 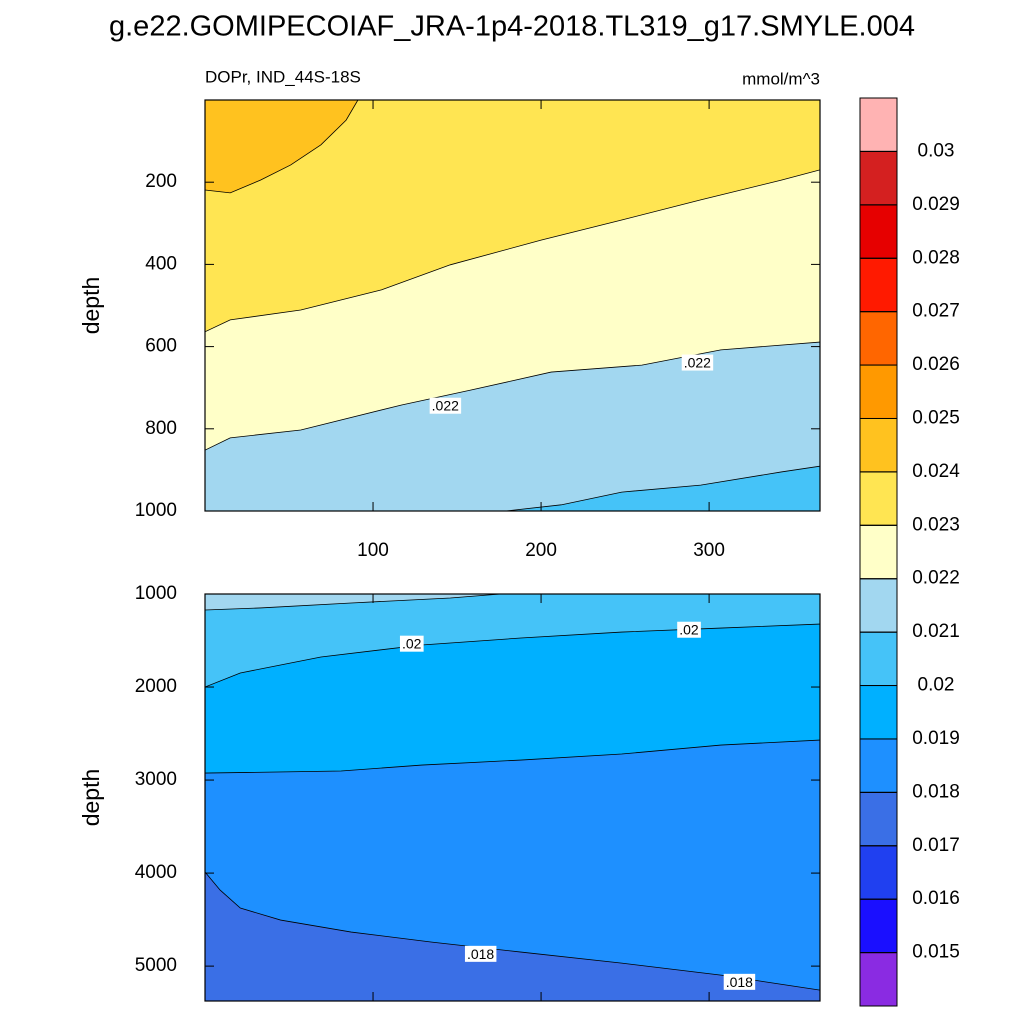 I want to click on y-tick-label: 3000, so click(x=156, y=779).